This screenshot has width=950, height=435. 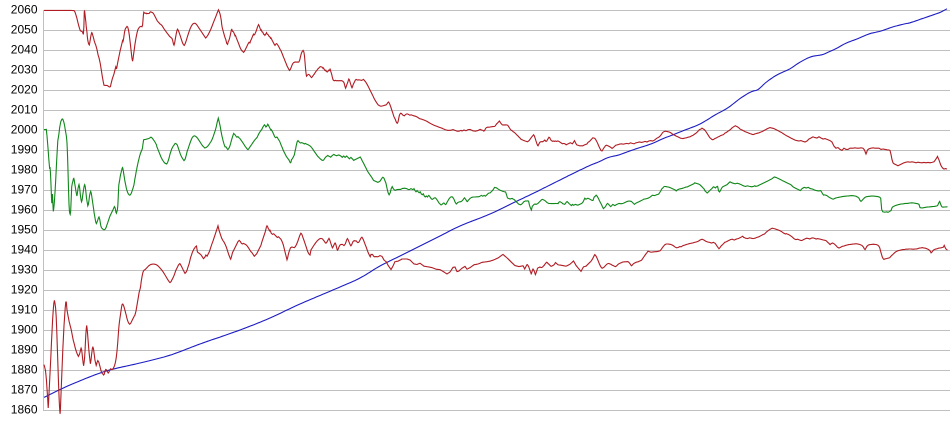 What do you see at coordinates (24, 210) in the screenshot?
I see `svg-text: 1960` at bounding box center [24, 210].